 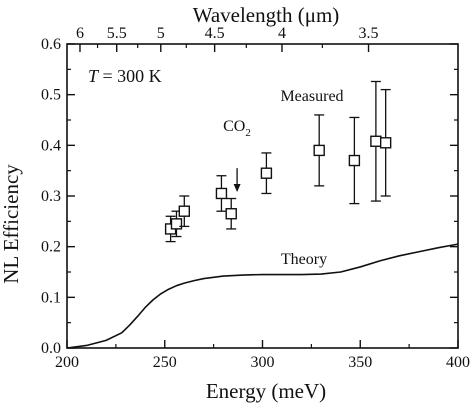 What do you see at coordinates (266, 15) in the screenshot?
I see `top-axis-title: Wavelength (μm)` at bounding box center [266, 15].